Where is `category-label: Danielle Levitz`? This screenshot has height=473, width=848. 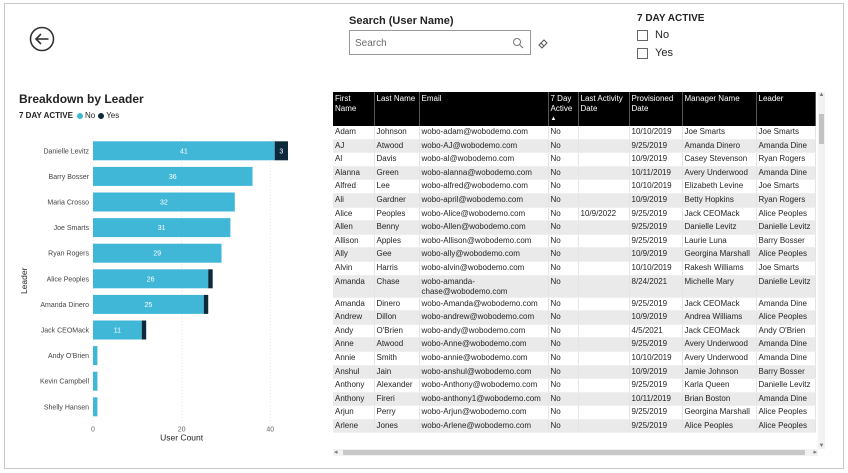
category-label: Danielle Levitz is located at coordinates (66, 151).